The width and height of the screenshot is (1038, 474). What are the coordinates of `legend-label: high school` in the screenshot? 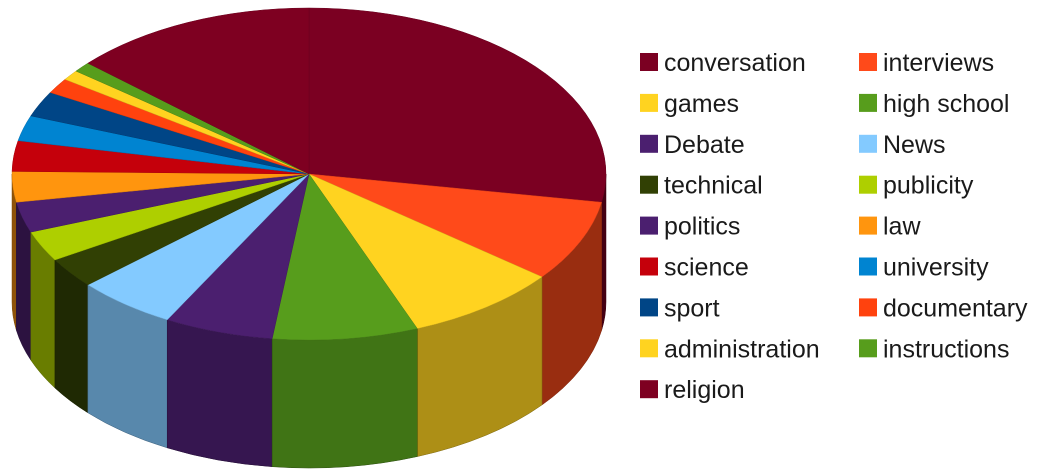 It's located at (946, 104).